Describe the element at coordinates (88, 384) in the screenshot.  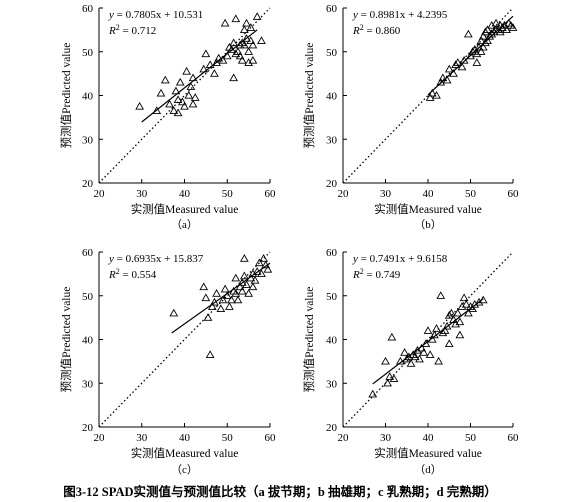
I see `y-tick-label: 30` at that location.